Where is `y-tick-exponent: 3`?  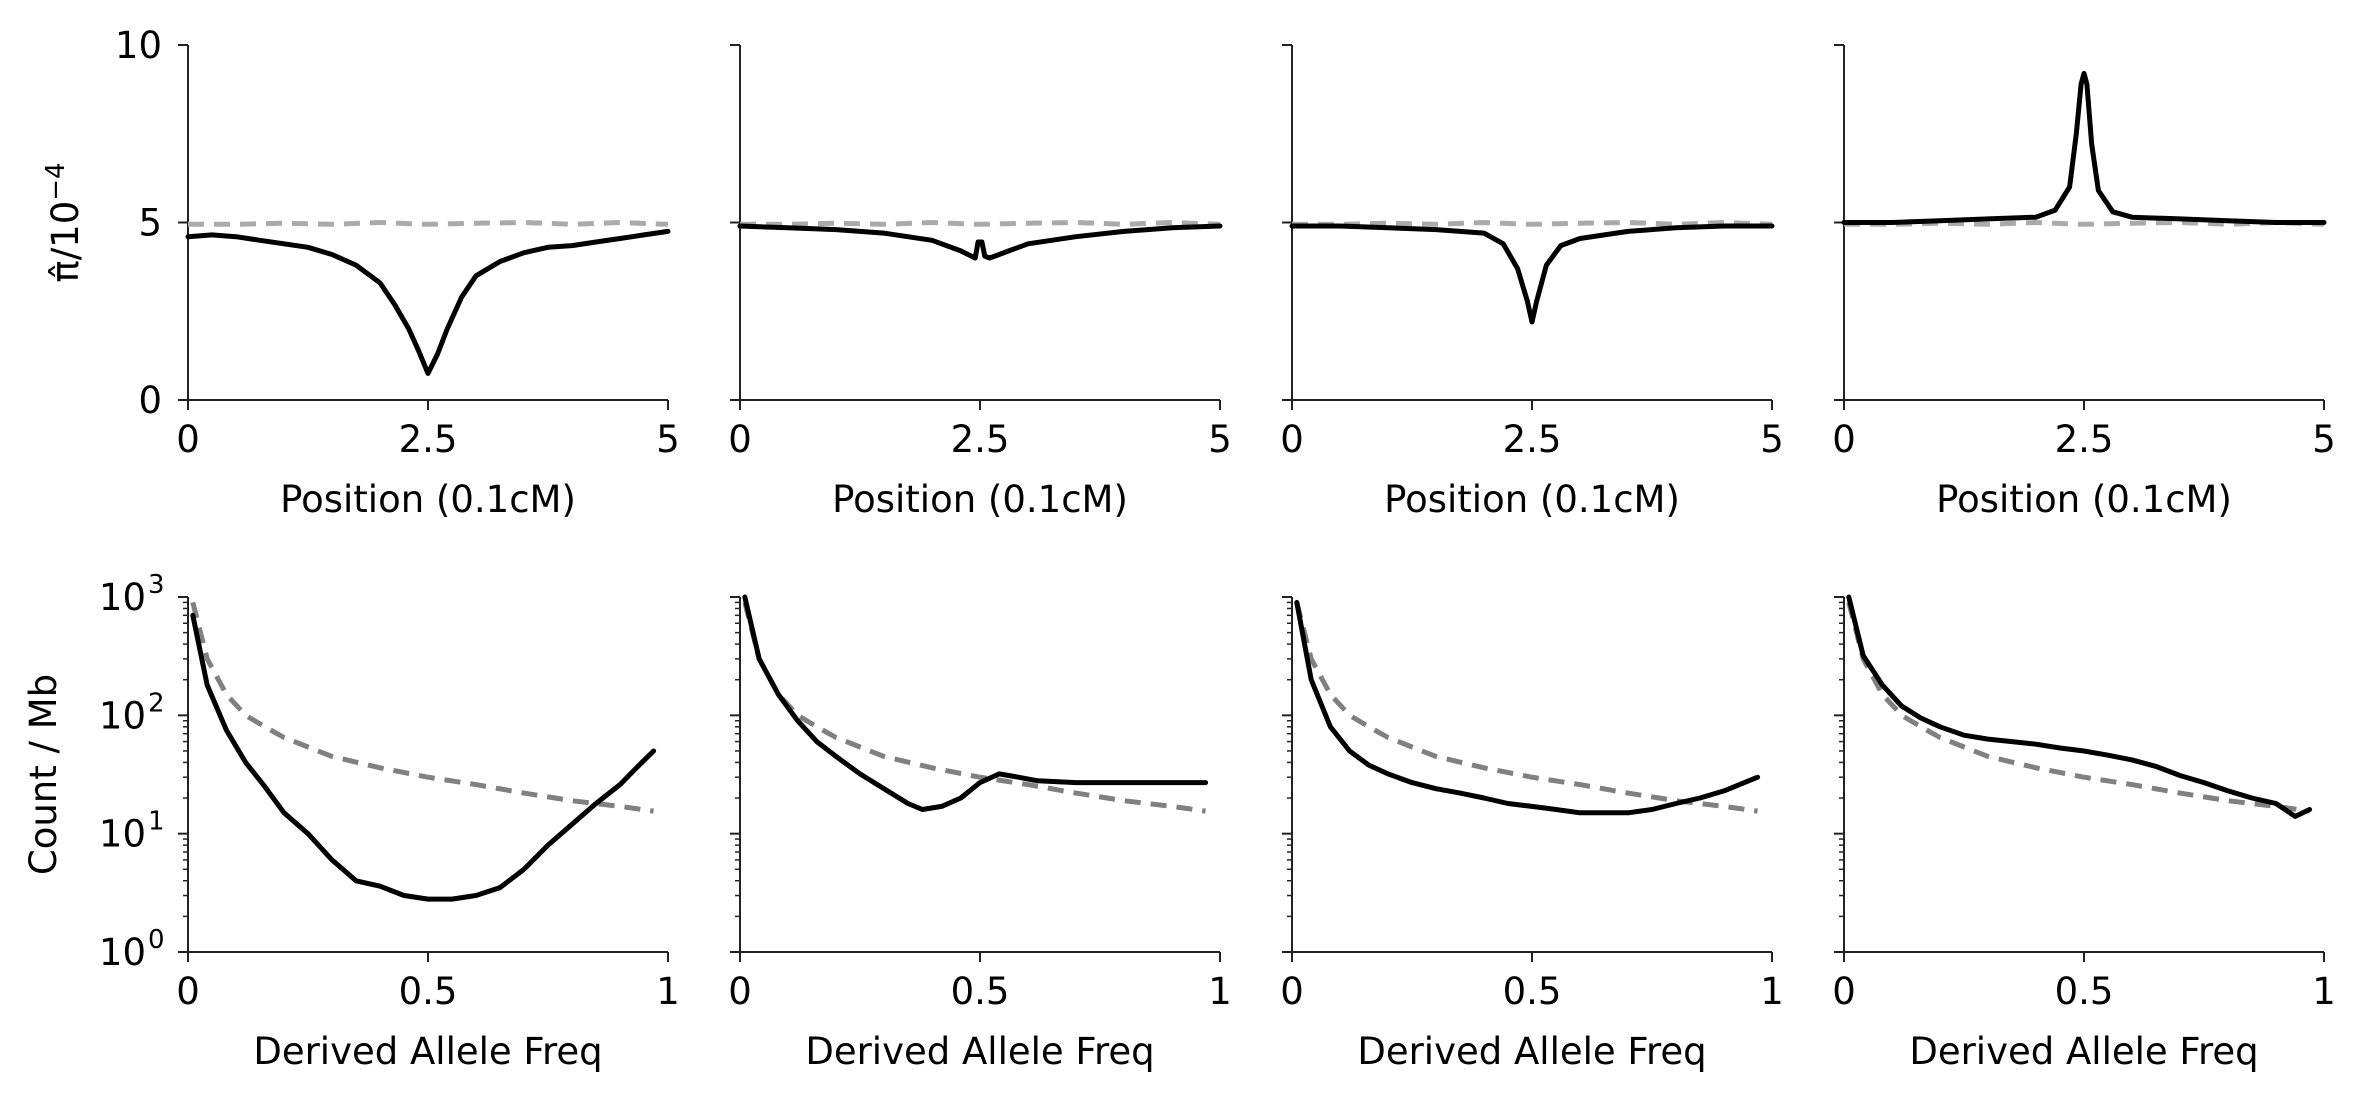 y-tick-exponent: 3 is located at coordinates (156, 585).